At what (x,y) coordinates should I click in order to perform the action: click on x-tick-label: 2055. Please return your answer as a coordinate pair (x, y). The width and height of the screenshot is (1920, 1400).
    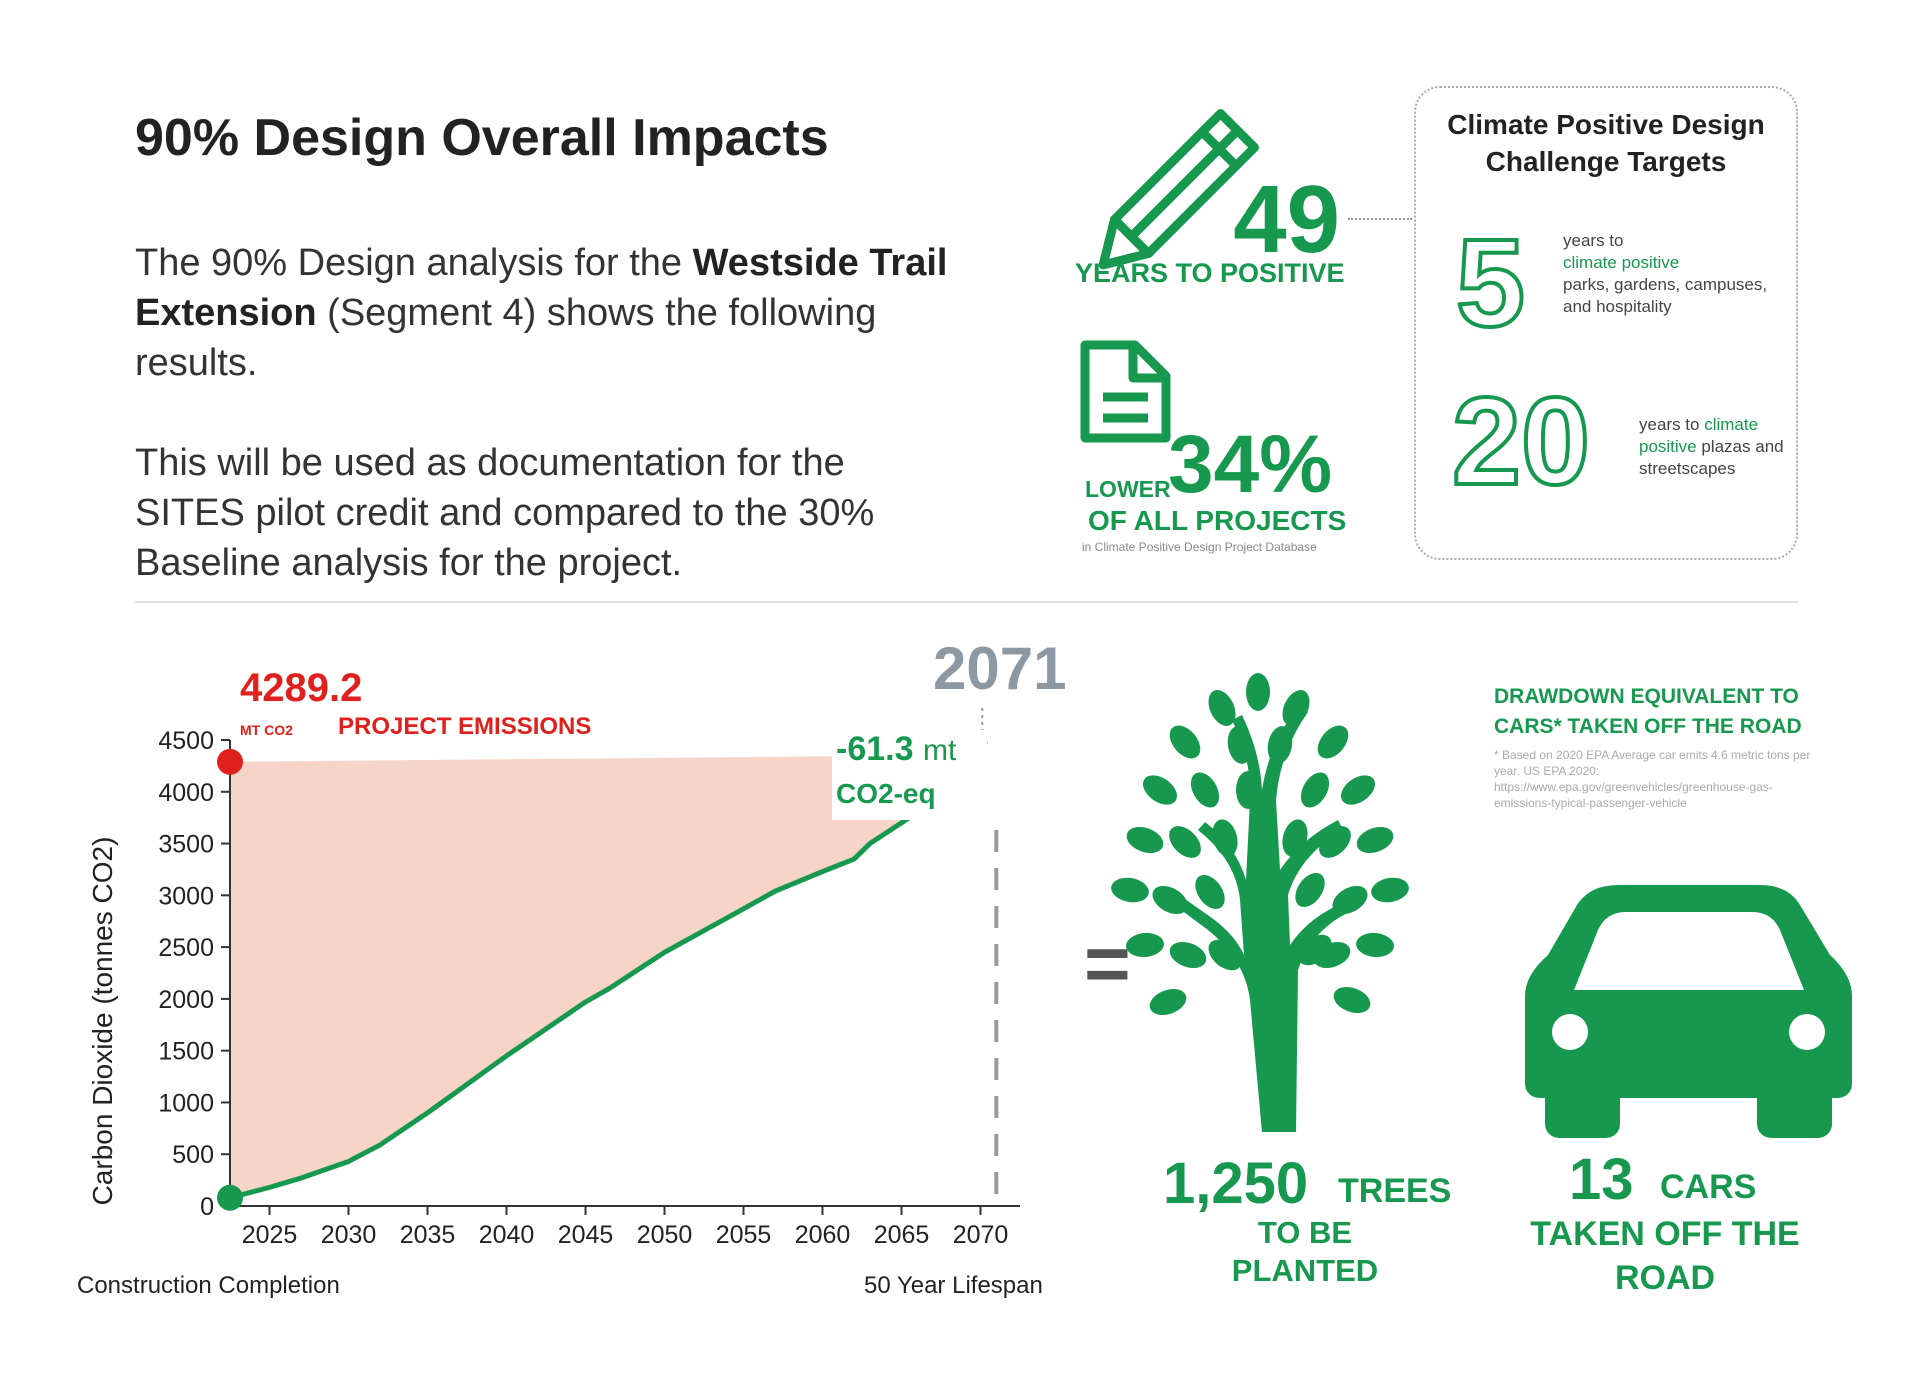
    Looking at the image, I should click on (744, 1235).